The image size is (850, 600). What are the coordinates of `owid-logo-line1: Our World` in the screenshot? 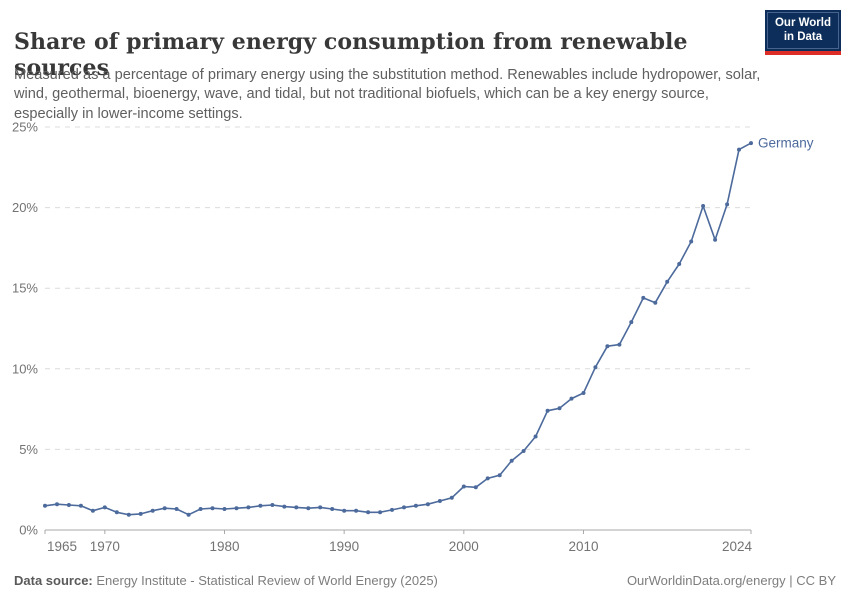 It's located at (802, 23).